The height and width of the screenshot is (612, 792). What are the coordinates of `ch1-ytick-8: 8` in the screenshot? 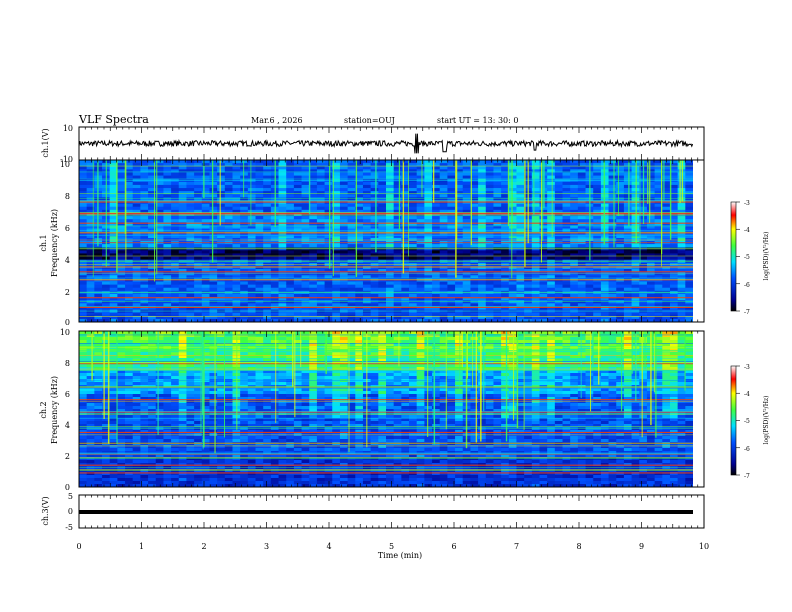 It's located at (67, 196).